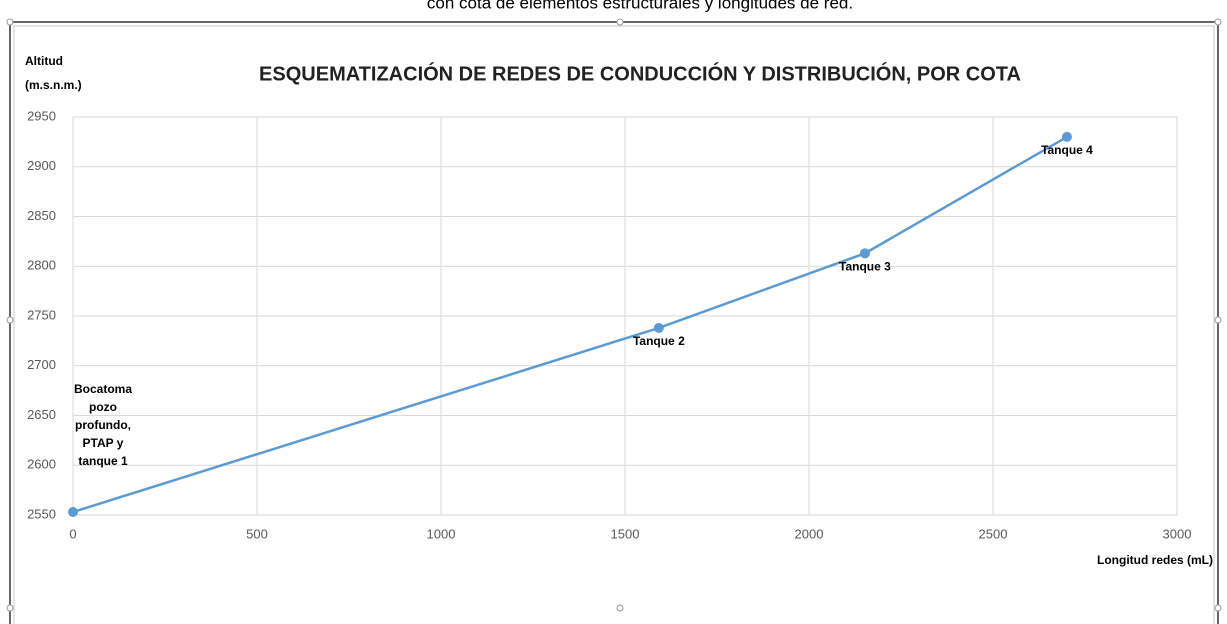  What do you see at coordinates (625, 533) in the screenshot?
I see `x-tick-label: 1500` at bounding box center [625, 533].